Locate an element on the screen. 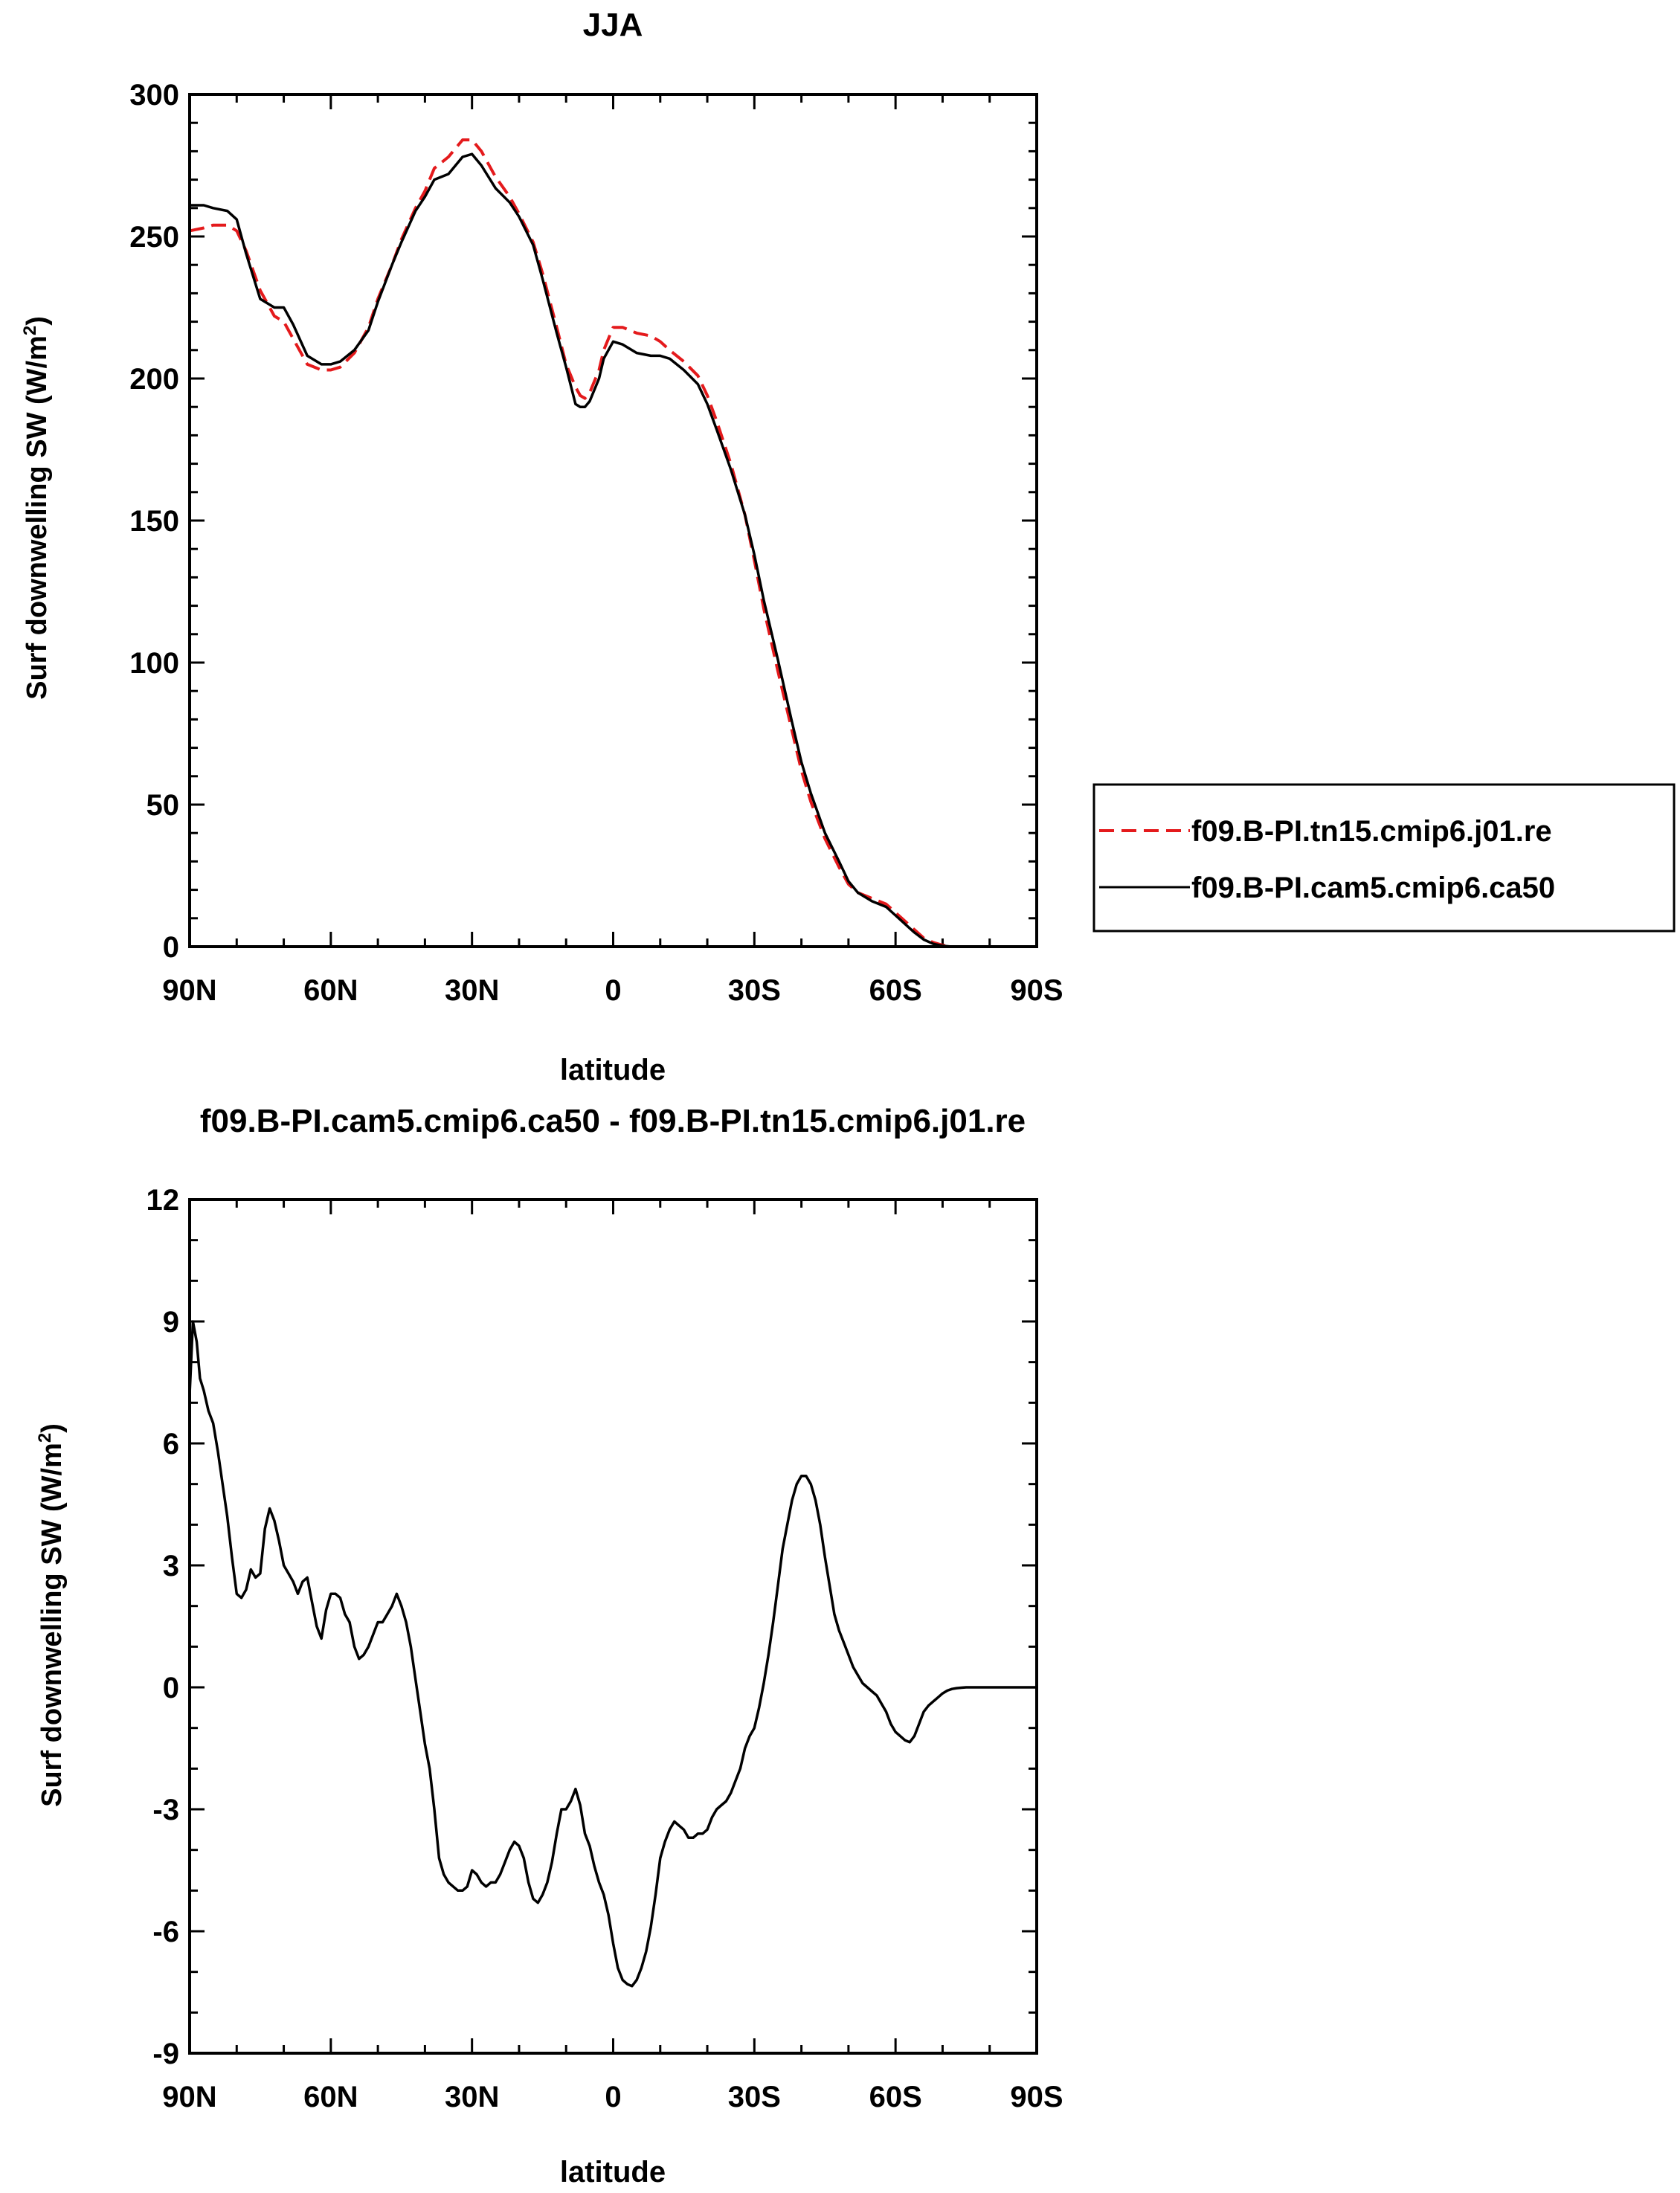  panel2-ylabel-main: Surf downwelling SW (W/m is located at coordinates (52, 1625).